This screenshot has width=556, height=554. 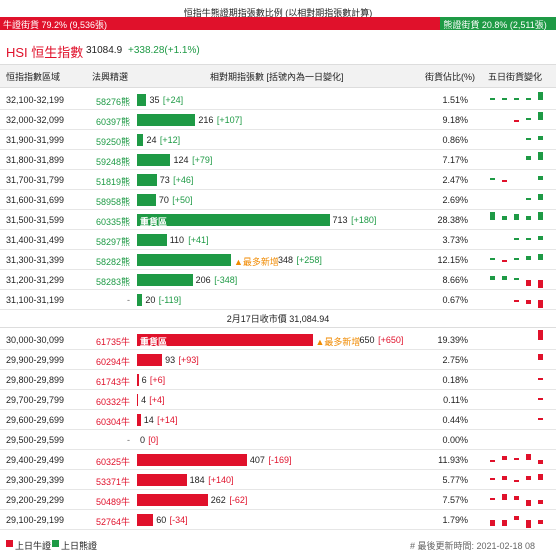 What do you see at coordinates (112, 202) in the screenshot?
I see `pick: 58958熊` at bounding box center [112, 202].